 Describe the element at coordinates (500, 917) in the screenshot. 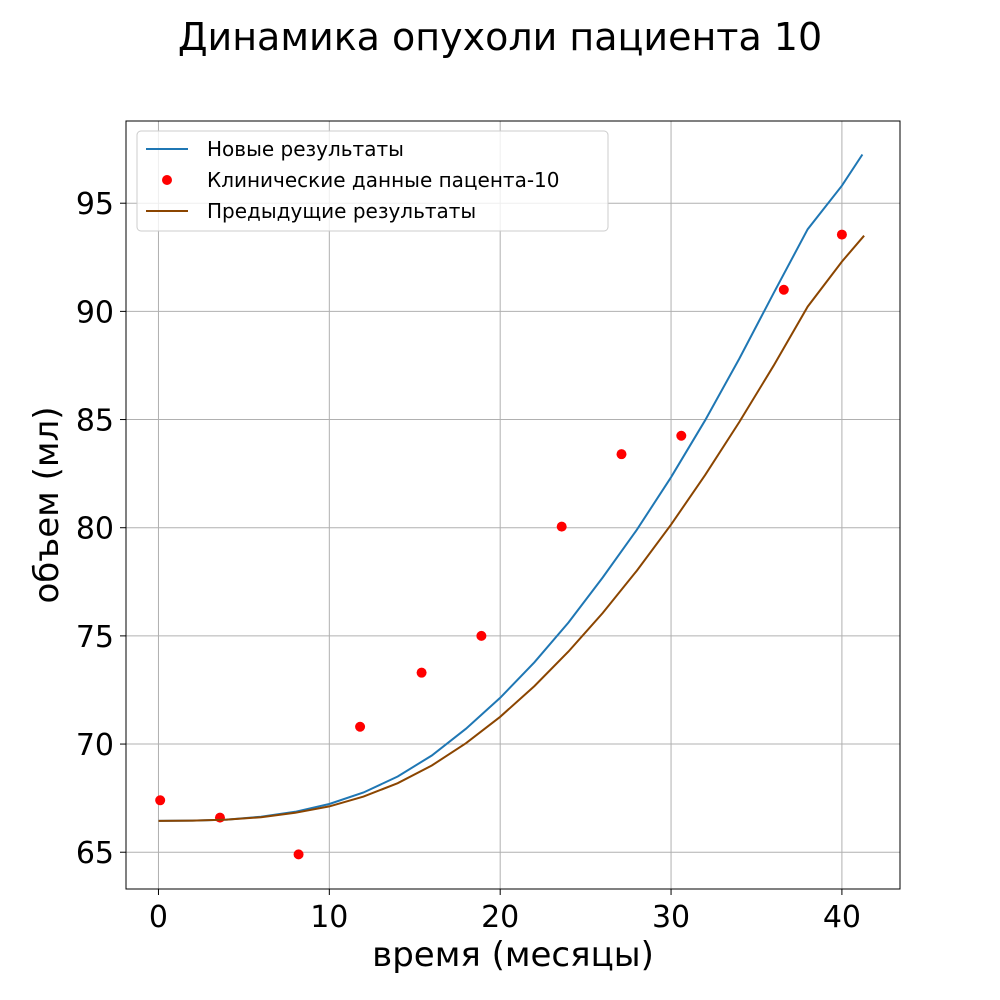

I see `x-tick-label: 20` at that location.